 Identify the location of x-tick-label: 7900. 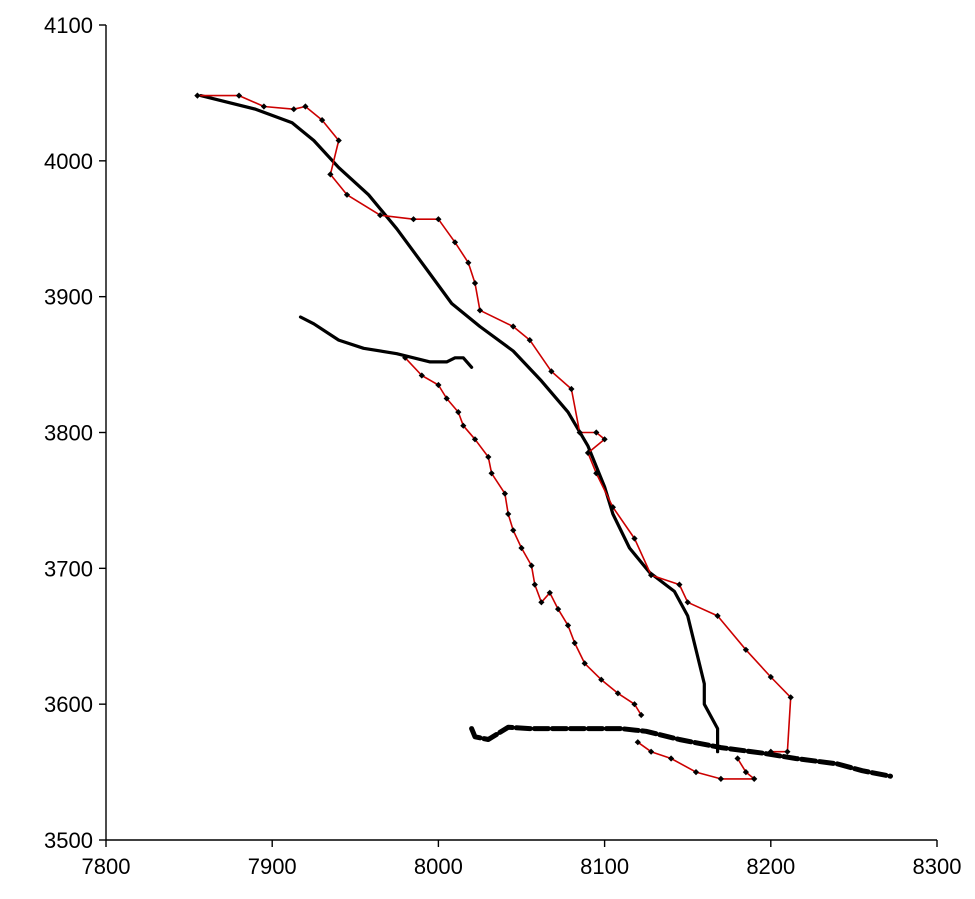
(272, 866).